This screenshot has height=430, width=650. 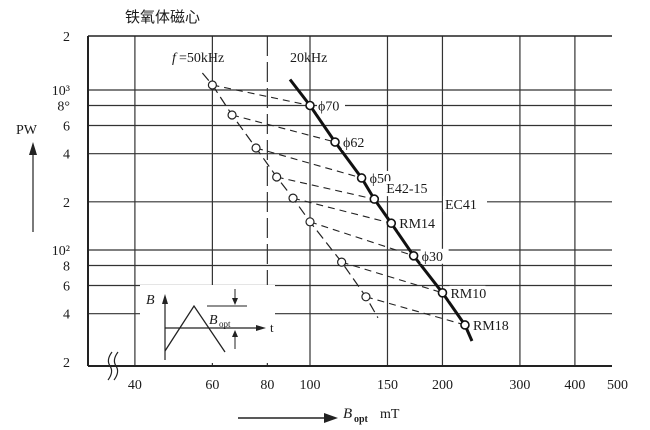 I want to click on inset-bopt-label: B, so click(x=213, y=320).